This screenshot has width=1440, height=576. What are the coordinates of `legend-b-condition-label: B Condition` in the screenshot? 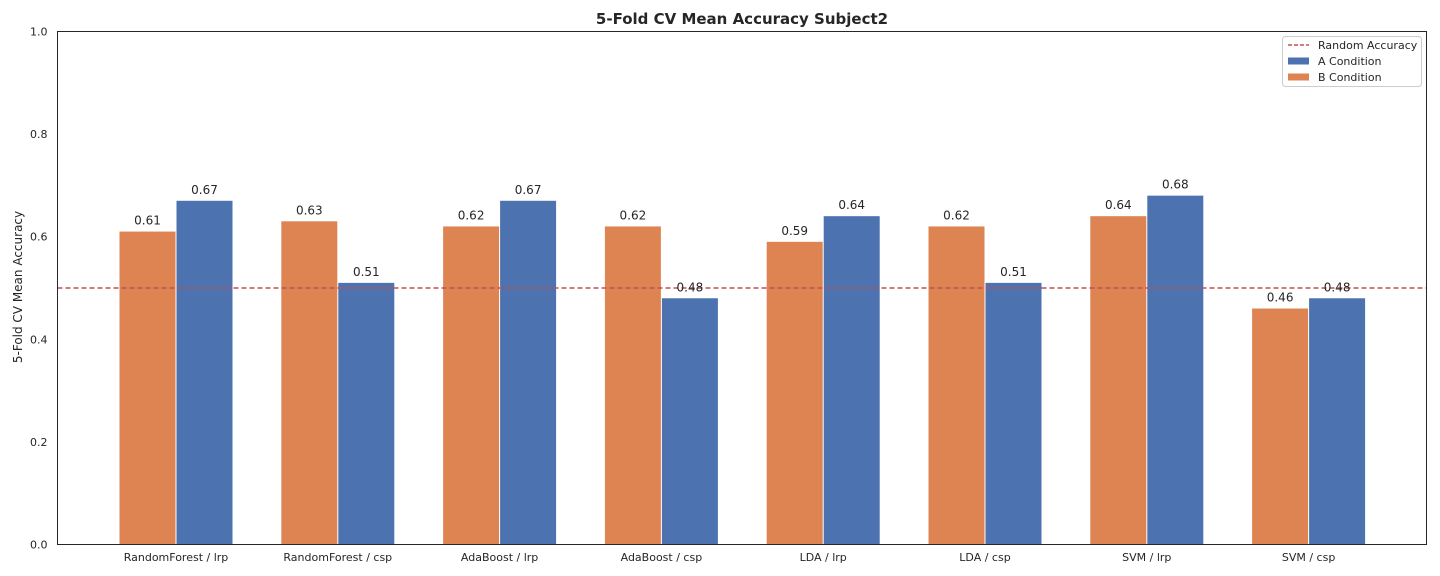 It's located at (1350, 77).